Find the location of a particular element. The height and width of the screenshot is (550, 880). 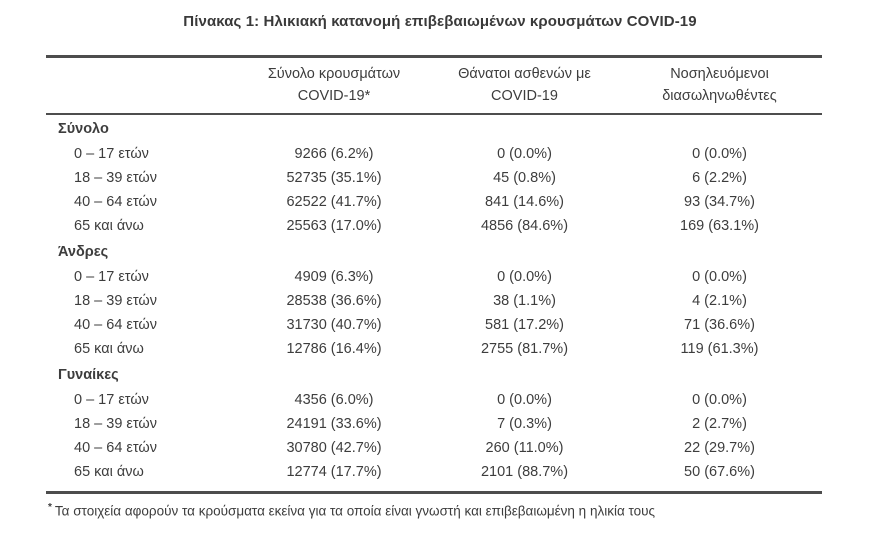

header-total-cases-line2: COVID-19* is located at coordinates (334, 96).